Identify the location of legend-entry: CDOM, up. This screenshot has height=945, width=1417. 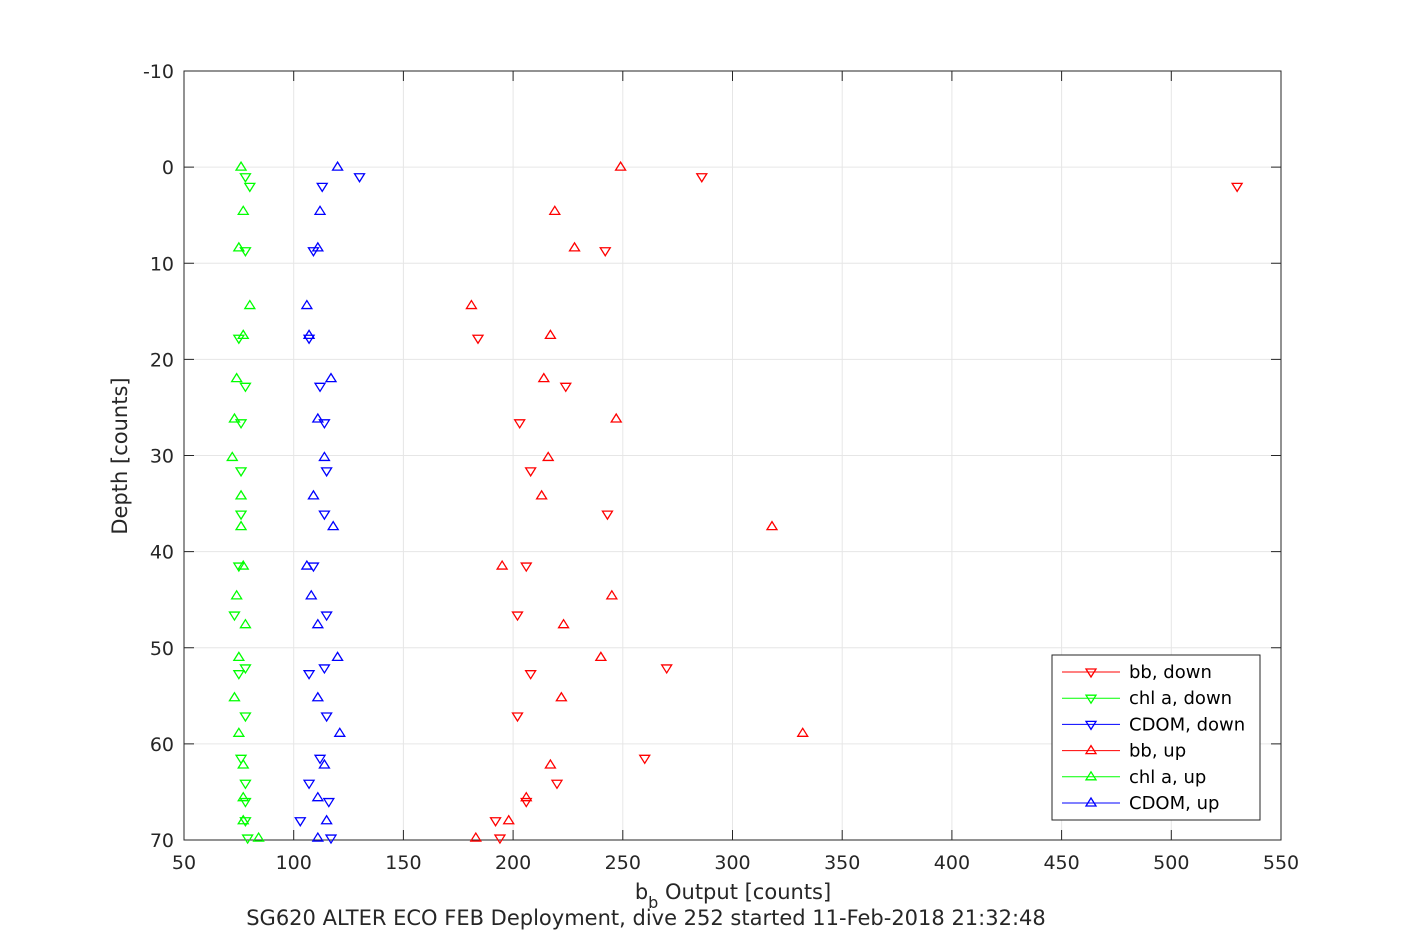
(1174, 803).